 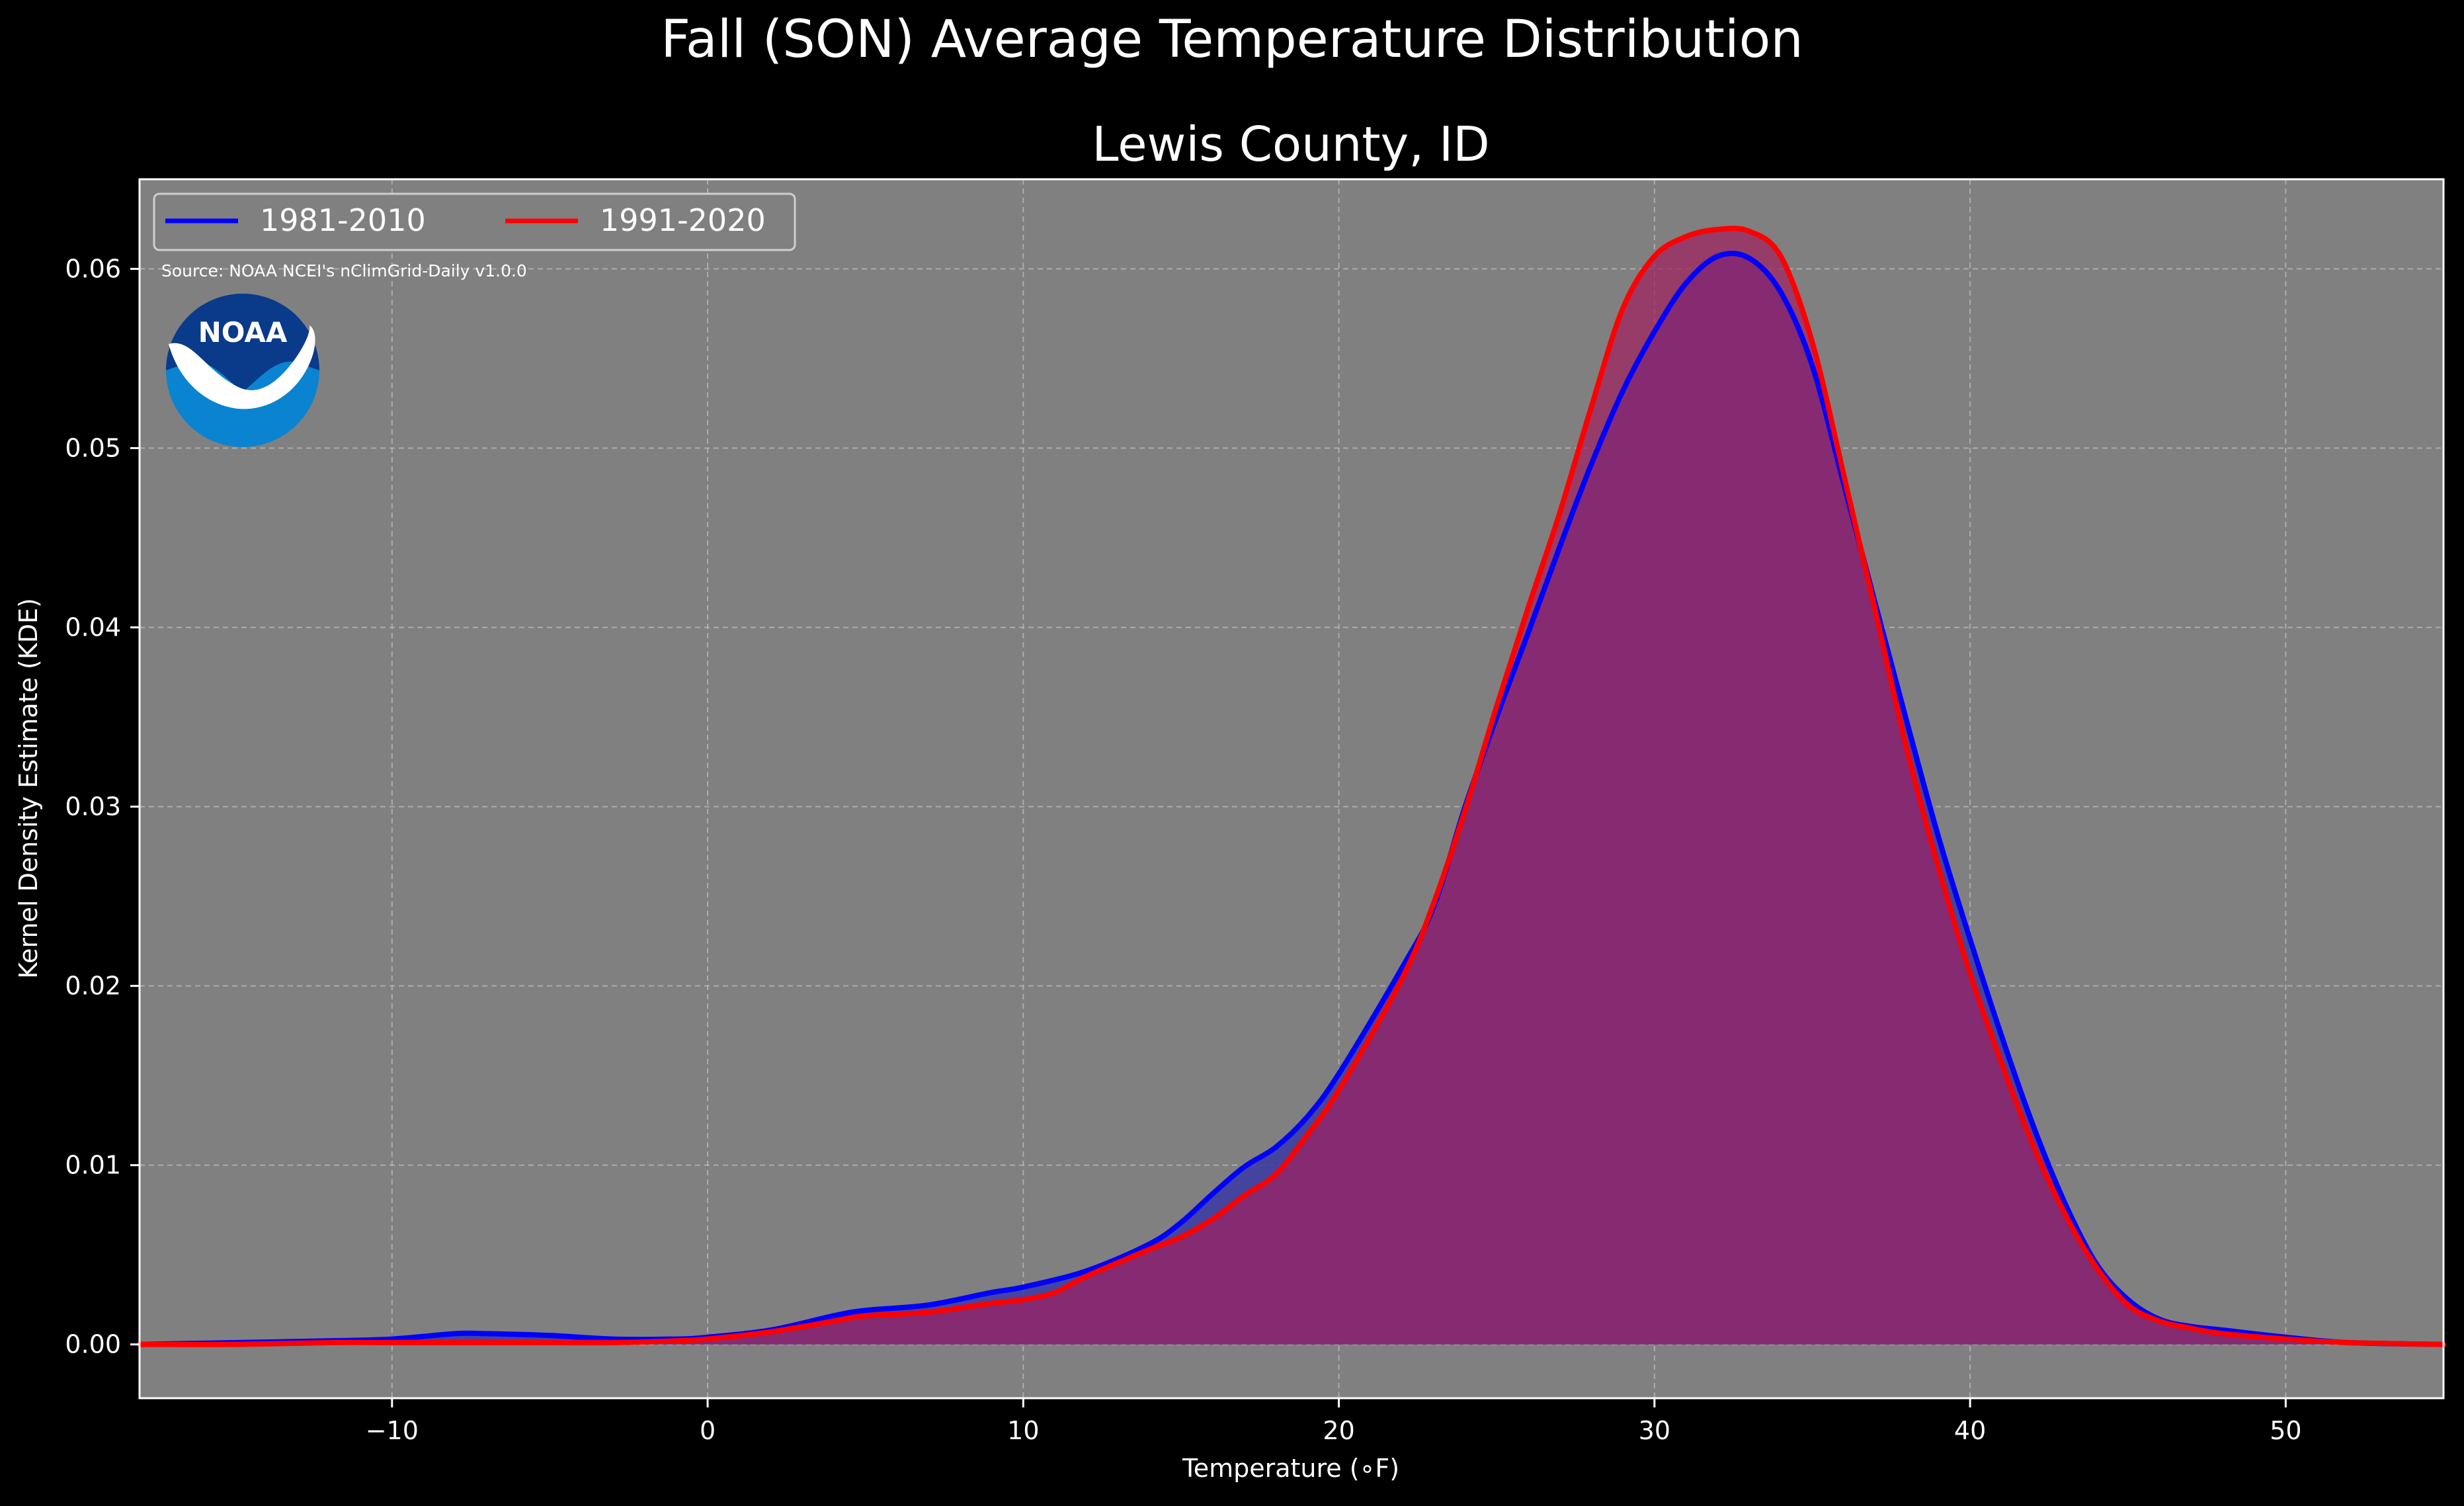 What do you see at coordinates (683, 220) in the screenshot?
I see `legend-label-1991-2020: 1991-2020` at bounding box center [683, 220].